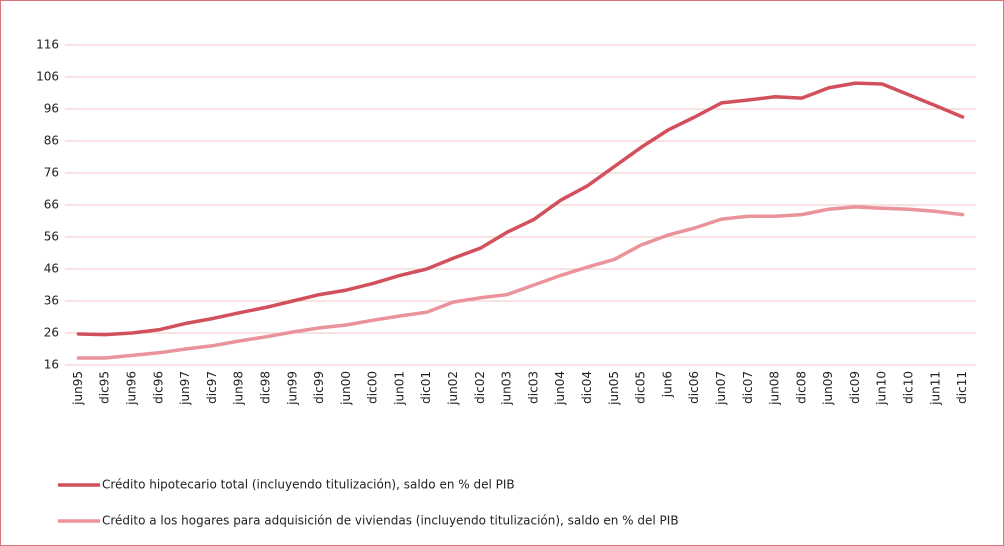 This screenshot has width=1004, height=546. What do you see at coordinates (51, 301) in the screenshot?
I see `y-tick-label: 36` at bounding box center [51, 301].